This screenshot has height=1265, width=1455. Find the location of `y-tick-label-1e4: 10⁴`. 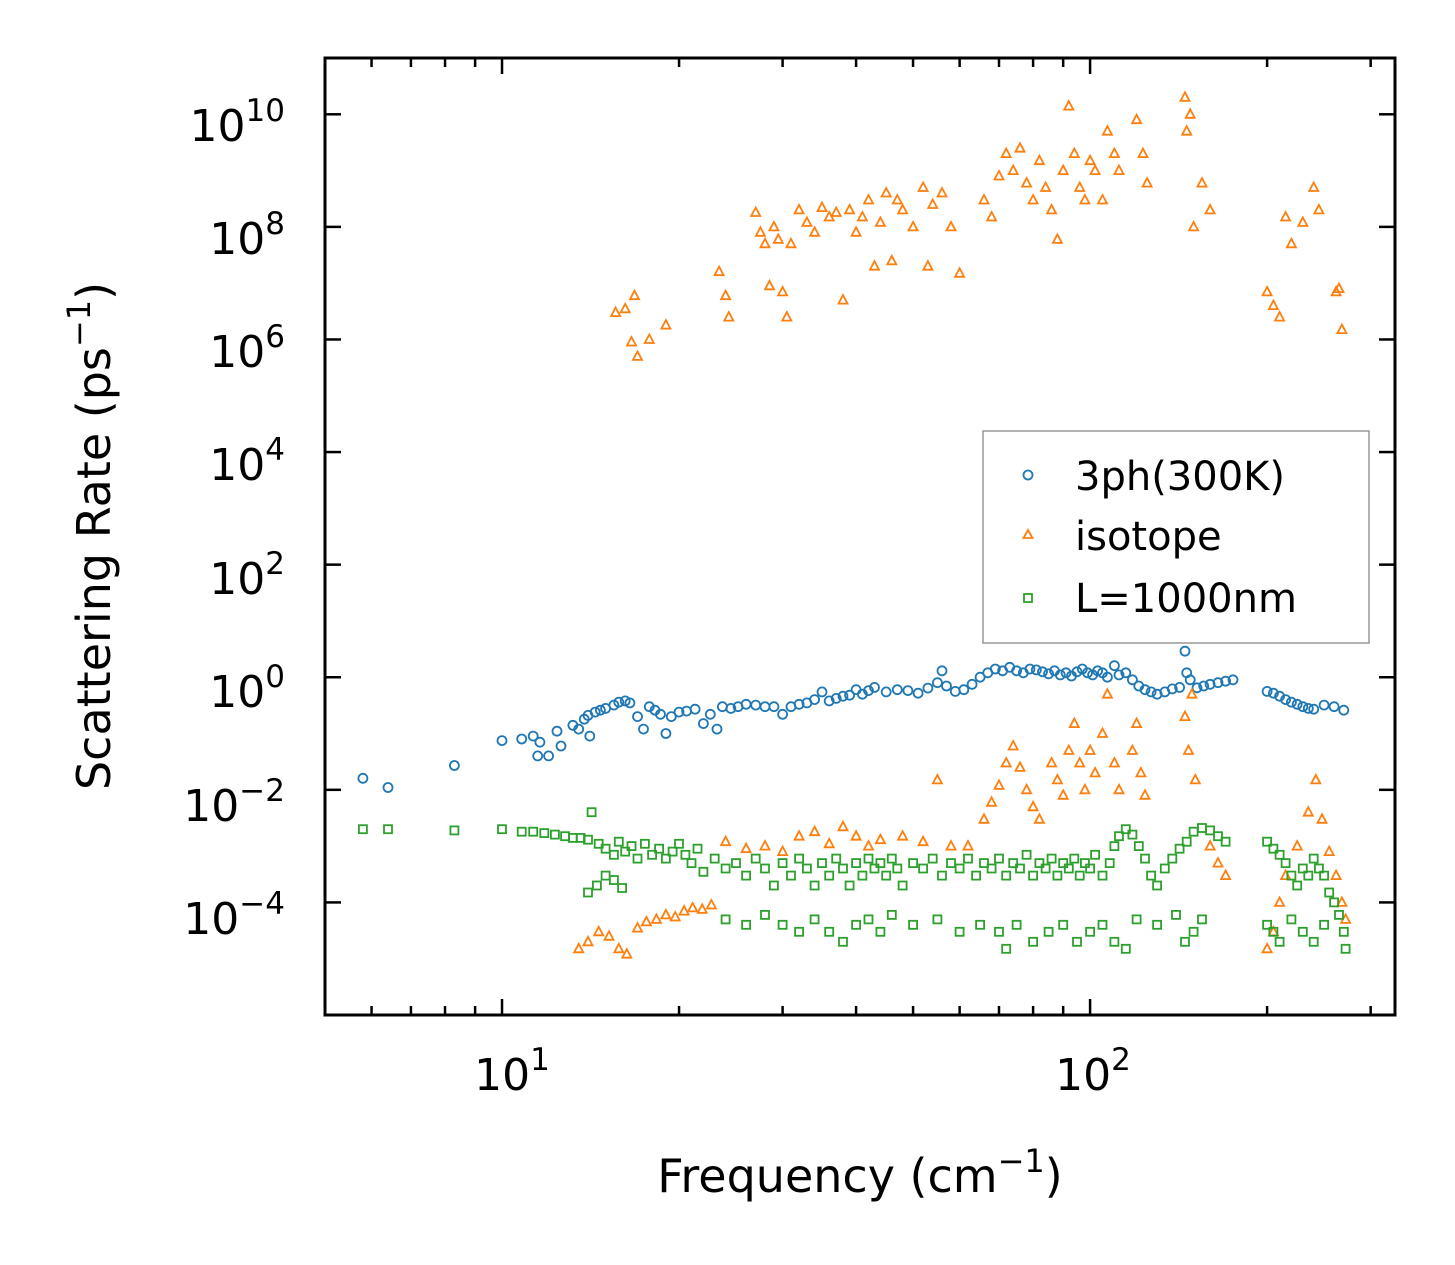

y-tick-label-1e4: 10⁴ is located at coordinates (247, 461).